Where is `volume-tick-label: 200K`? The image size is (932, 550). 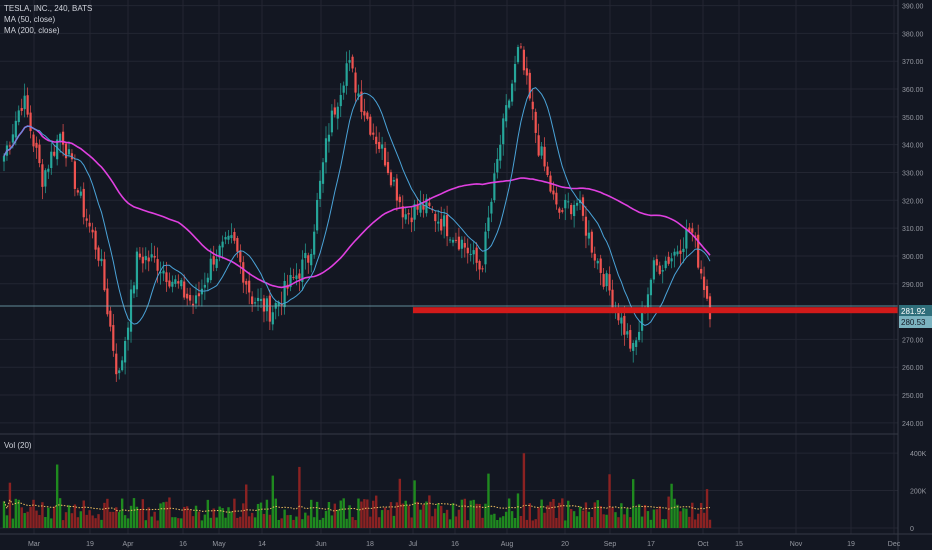 volume-tick-label: 200K is located at coordinates (918, 492).